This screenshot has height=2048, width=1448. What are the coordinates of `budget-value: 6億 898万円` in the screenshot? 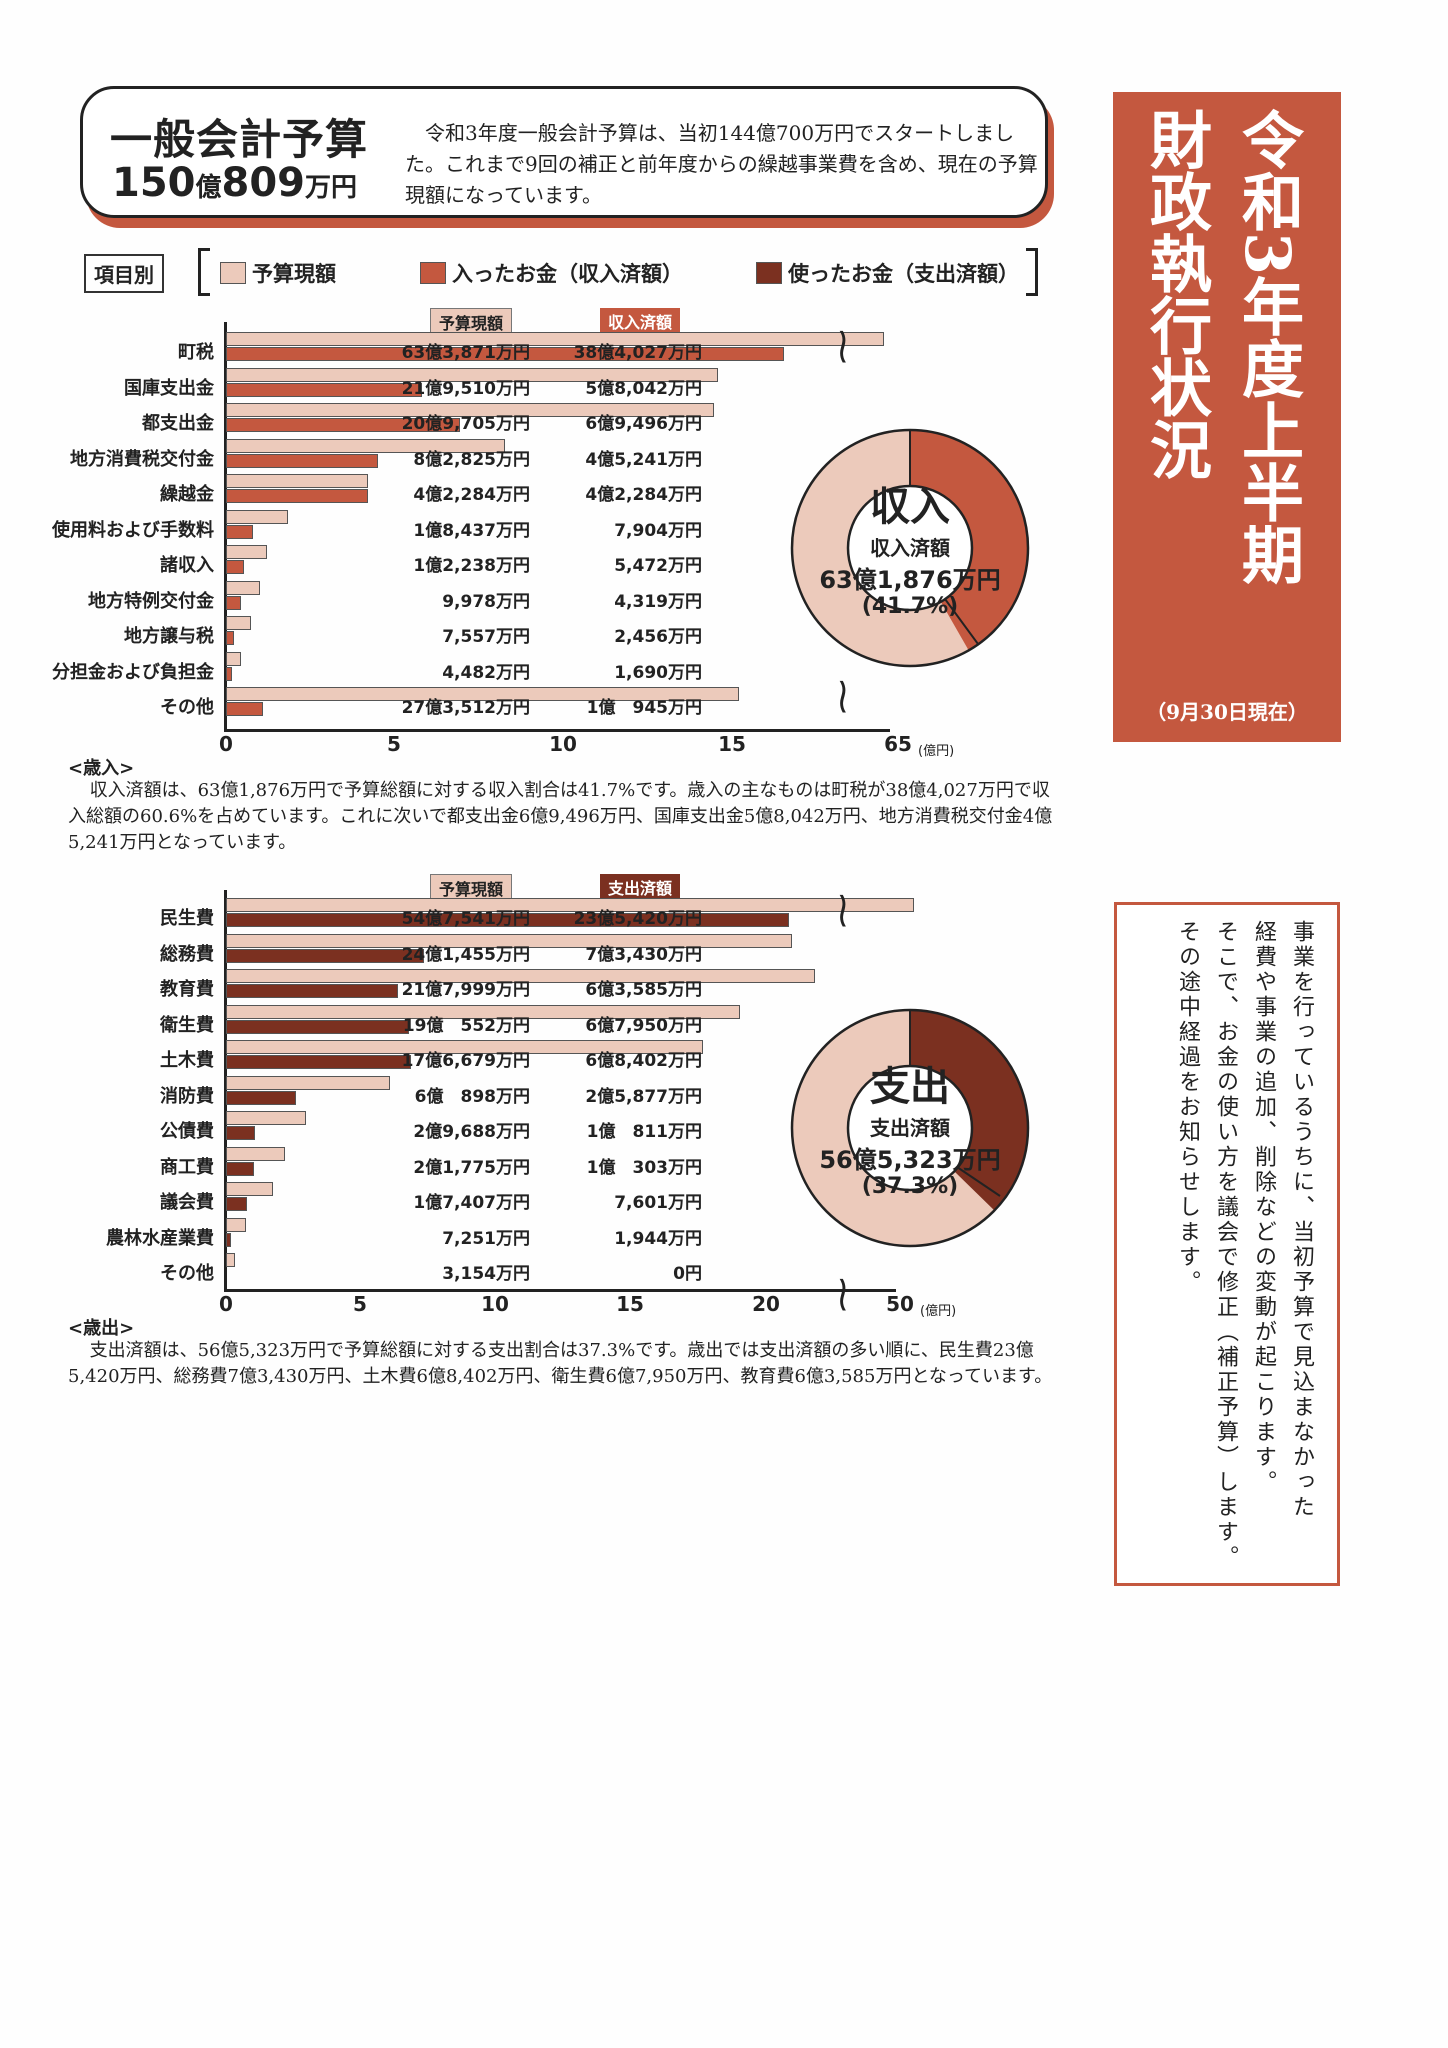 It's located at (472, 1096).